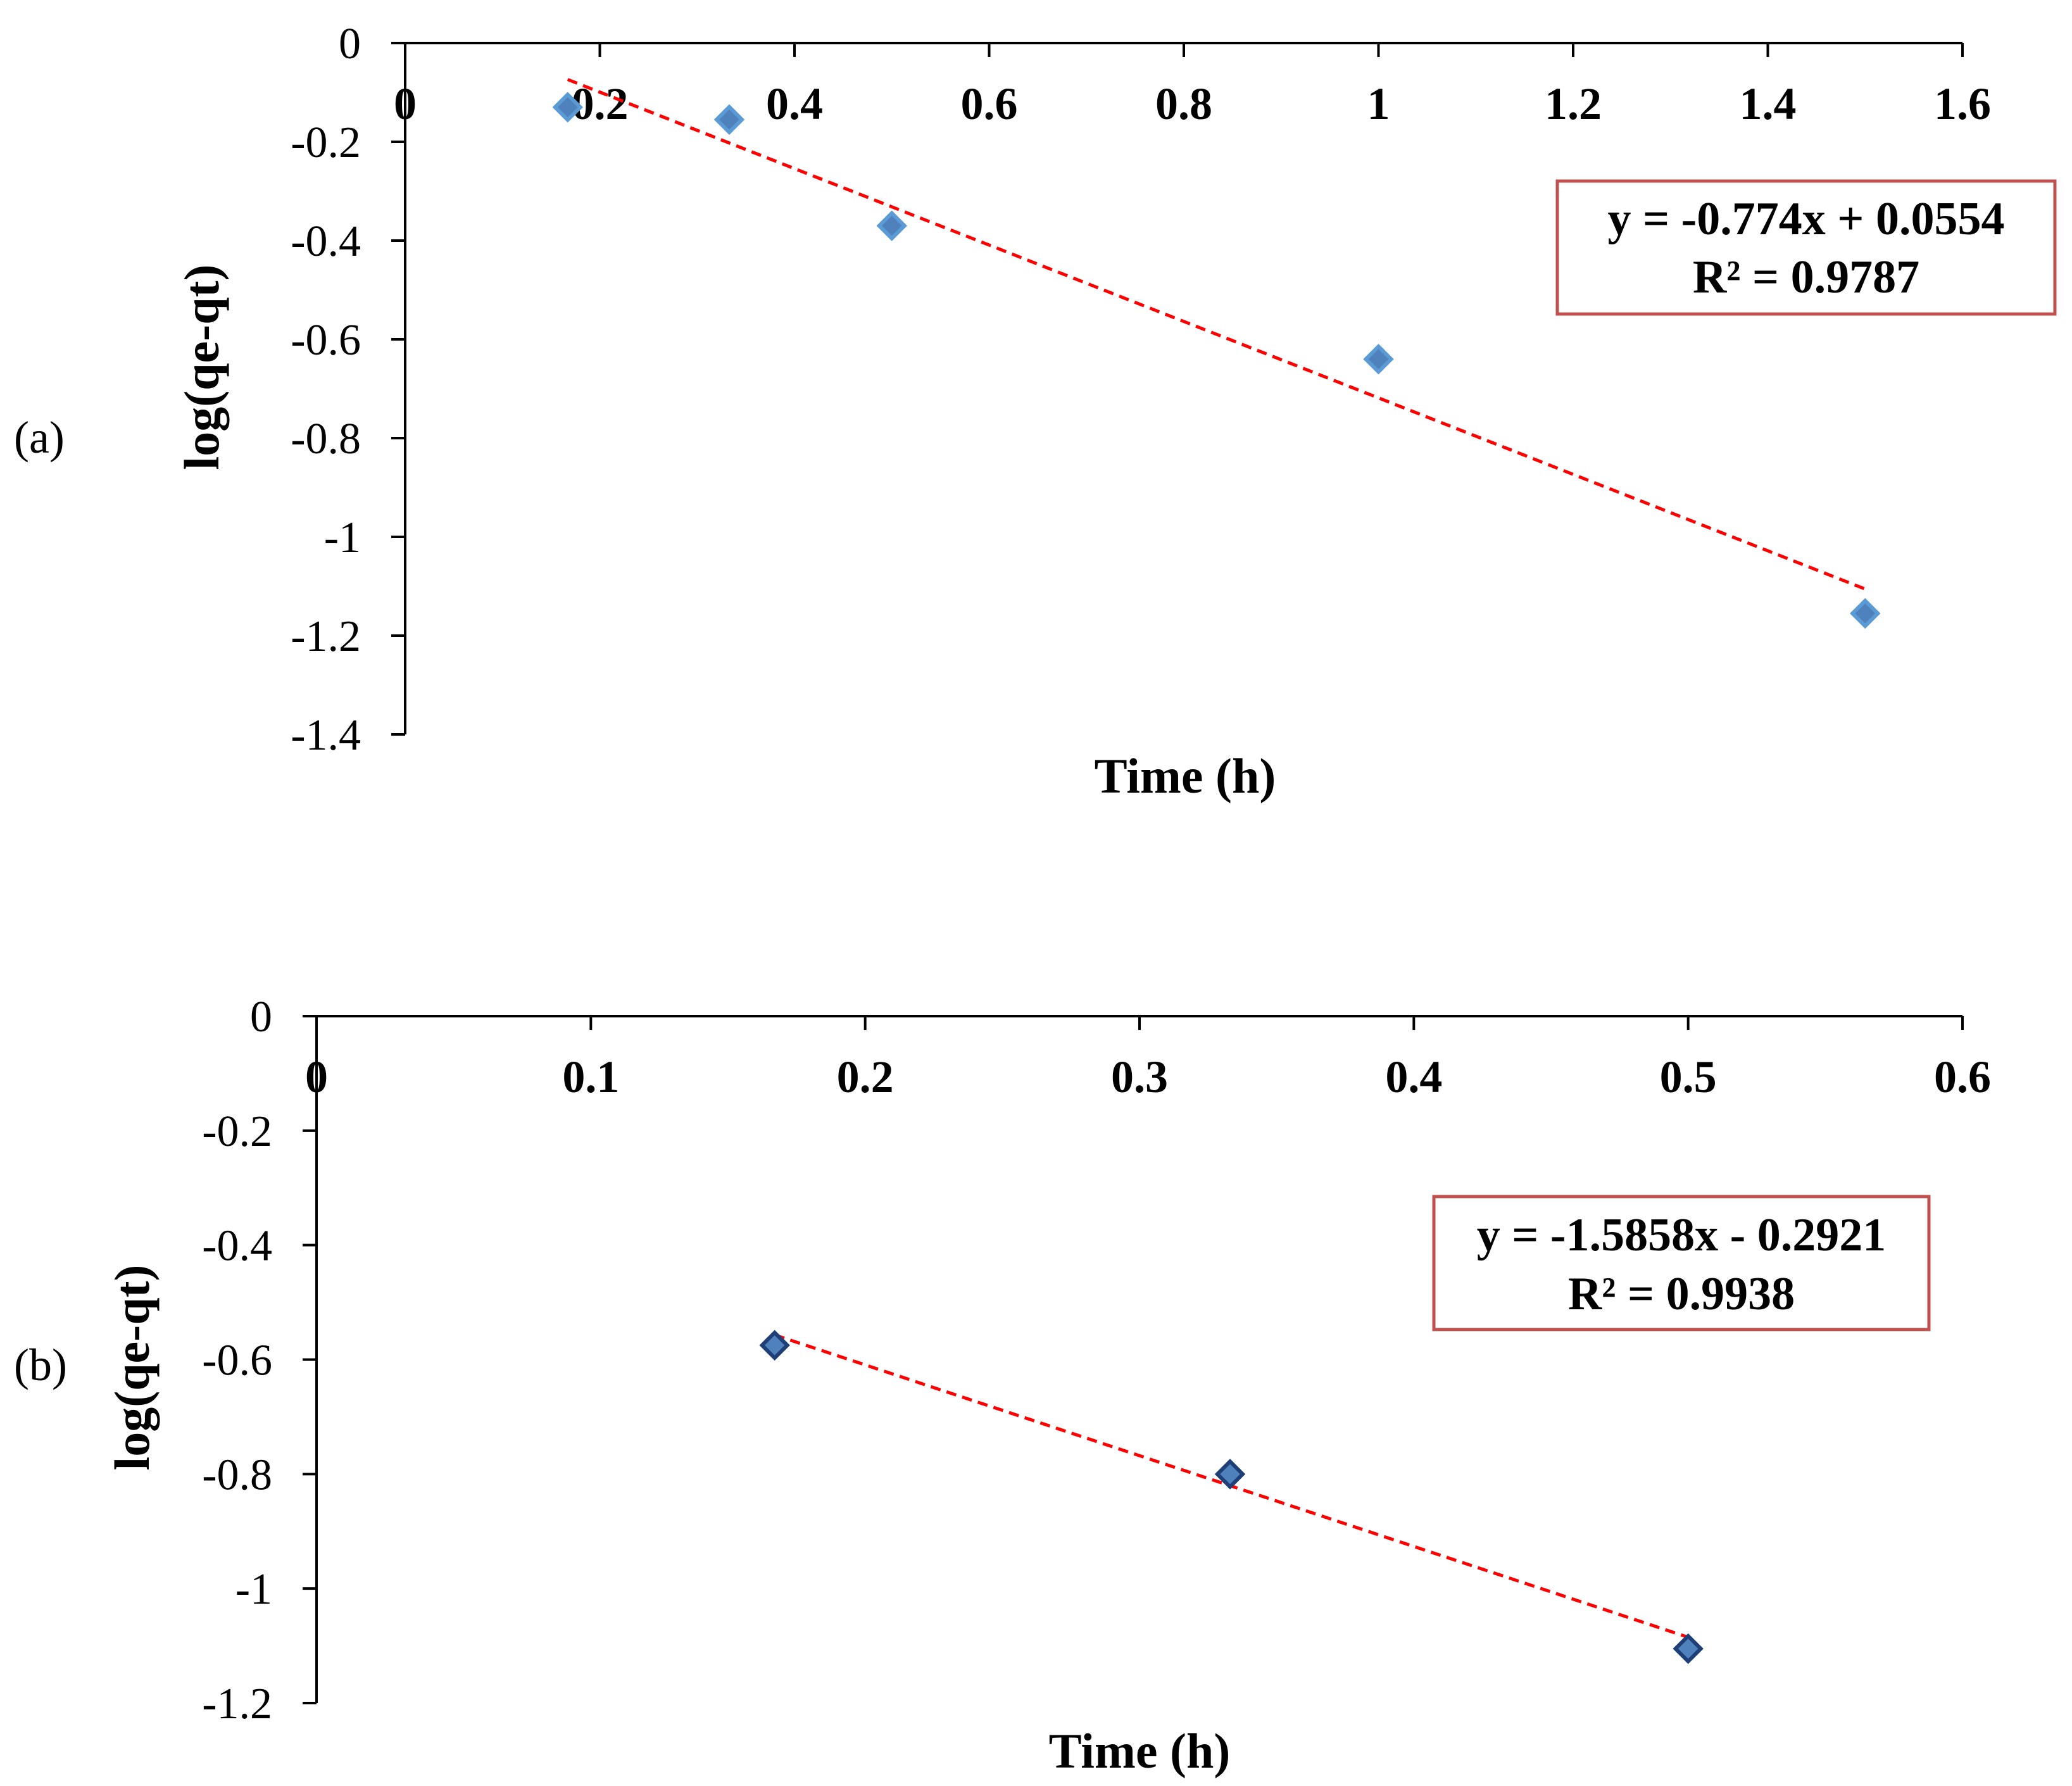  What do you see at coordinates (254, 1590) in the screenshot?
I see `y-tick-label-b: -1` at bounding box center [254, 1590].